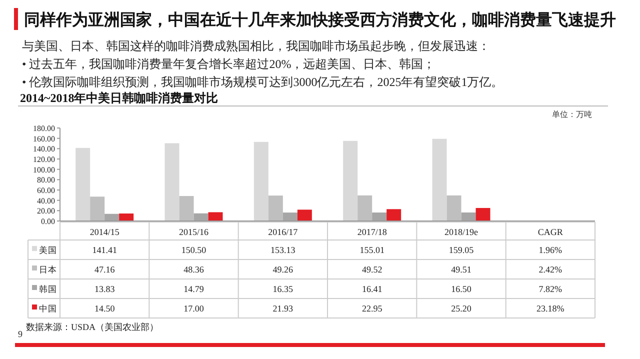  What do you see at coordinates (572, 114) in the screenshot?
I see `y-axis-title: 单位：万吨` at bounding box center [572, 114].